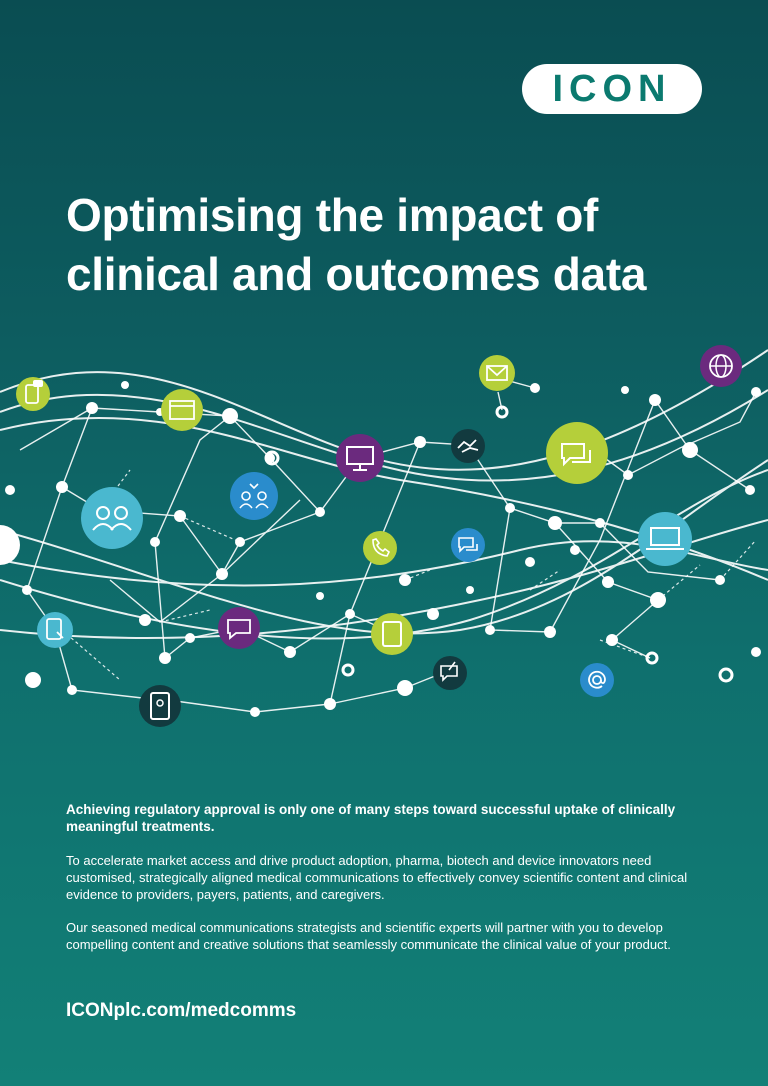 The image size is (768, 1086). I want to click on chat-bubbles-icon, so click(577, 453).